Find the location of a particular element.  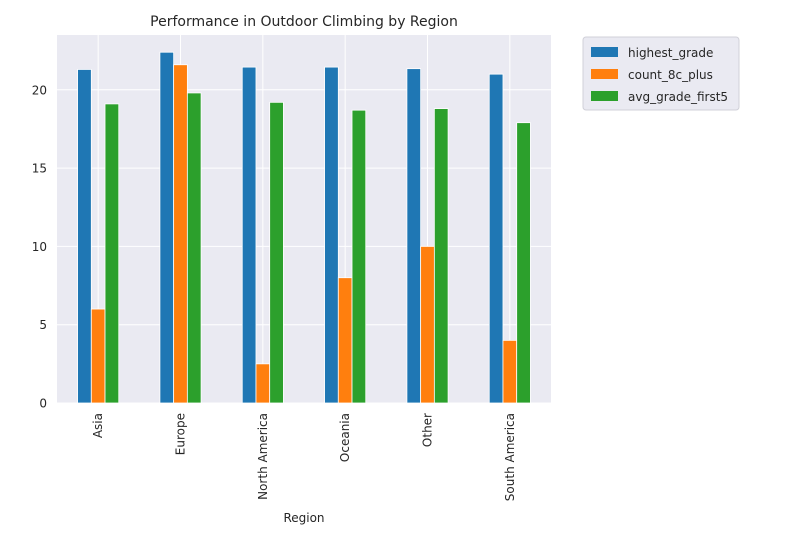

bar-count_8c_plus-oceania is located at coordinates (345, 340).